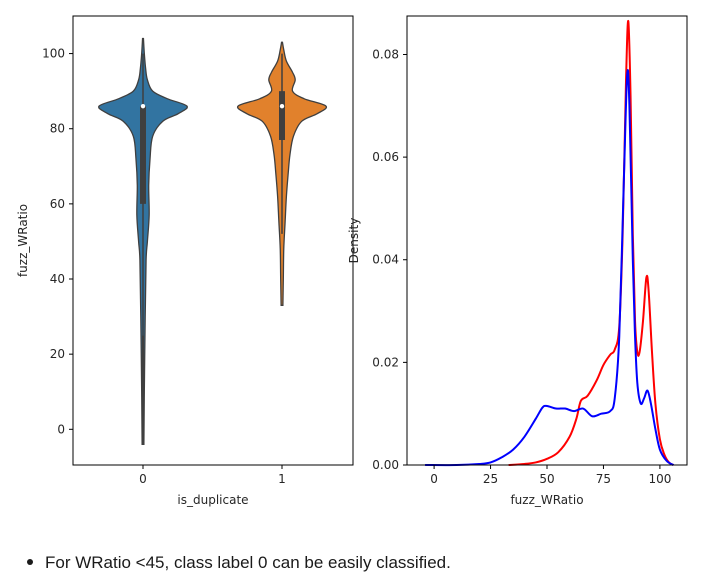  Describe the element at coordinates (57, 279) in the screenshot. I see `violin-ytick-label: 40` at that location.